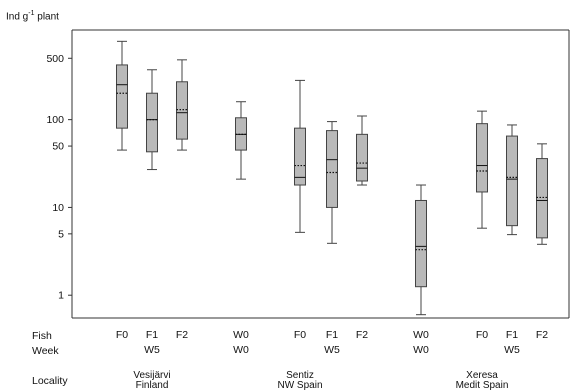 Image resolution: width=573 pixels, height=392 pixels. Describe the element at coordinates (482, 375) in the screenshot. I see `locality-label: Xeresa` at that location.